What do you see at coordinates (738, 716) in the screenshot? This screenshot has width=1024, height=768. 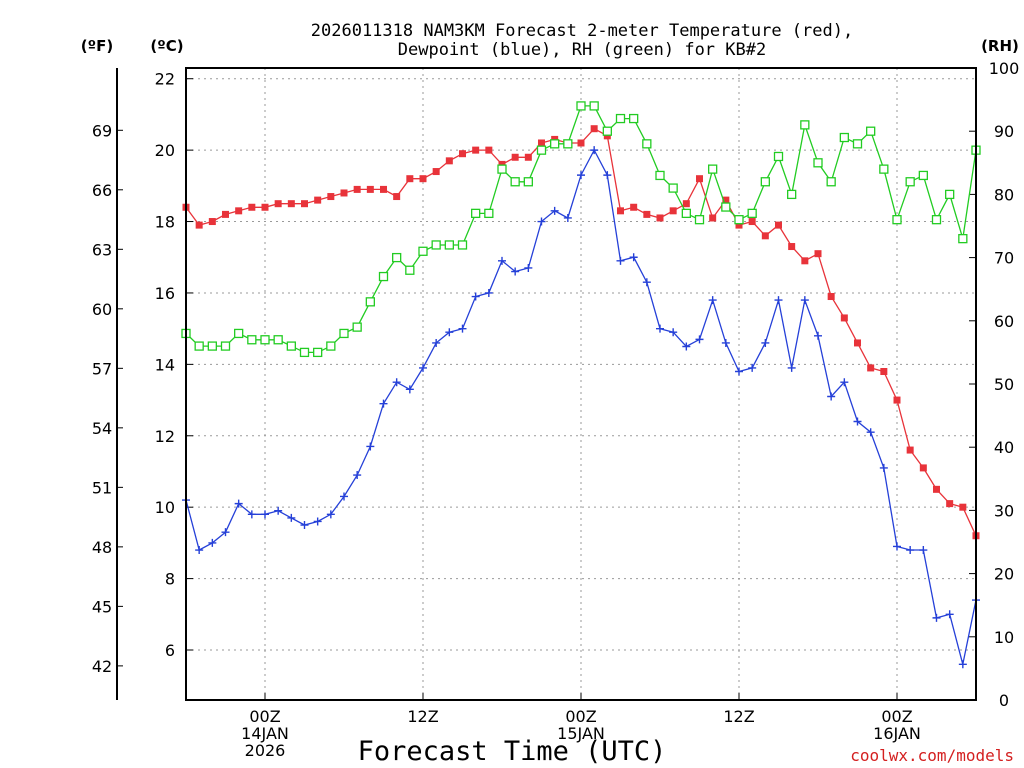 I see `time-tick-label: 12Z` at bounding box center [738, 716].